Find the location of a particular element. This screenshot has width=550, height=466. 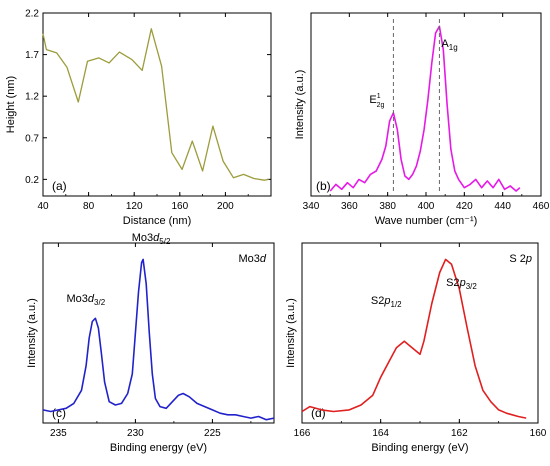

x-tick-label: 40 is located at coordinates (43, 206).